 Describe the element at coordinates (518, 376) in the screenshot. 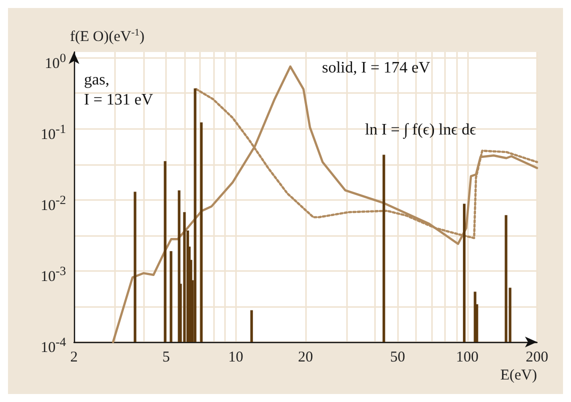

I see `x-axis-title: E(eV)` at that location.